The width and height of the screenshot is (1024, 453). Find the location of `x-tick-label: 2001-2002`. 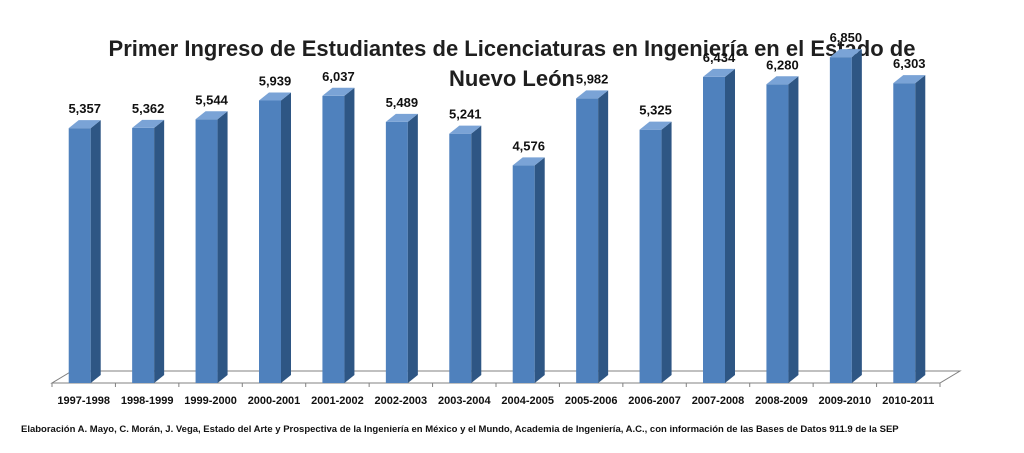

x-tick-label: 2001-2002 is located at coordinates (337, 401).